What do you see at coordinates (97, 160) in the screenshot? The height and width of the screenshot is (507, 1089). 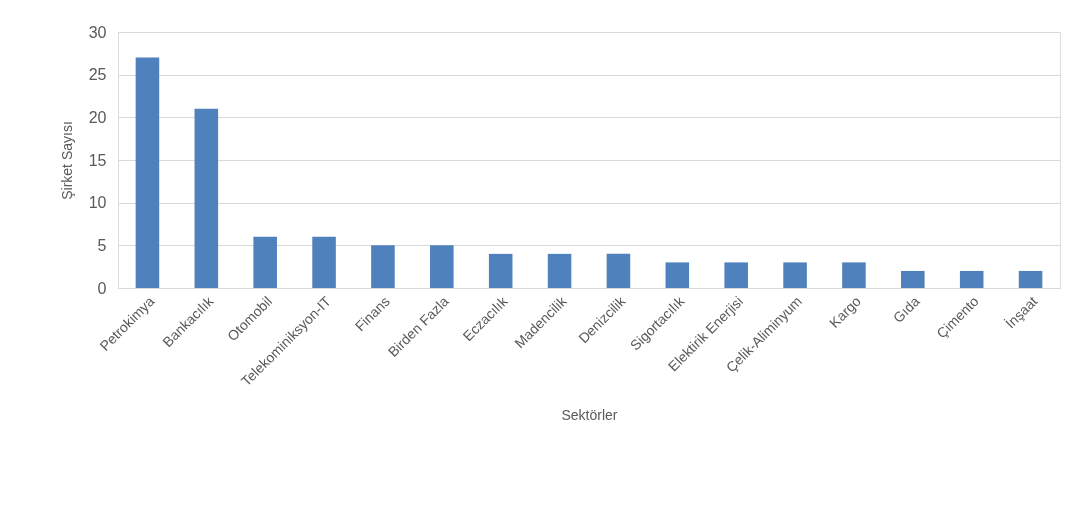 I see `y-tick-label: 15` at bounding box center [97, 160].